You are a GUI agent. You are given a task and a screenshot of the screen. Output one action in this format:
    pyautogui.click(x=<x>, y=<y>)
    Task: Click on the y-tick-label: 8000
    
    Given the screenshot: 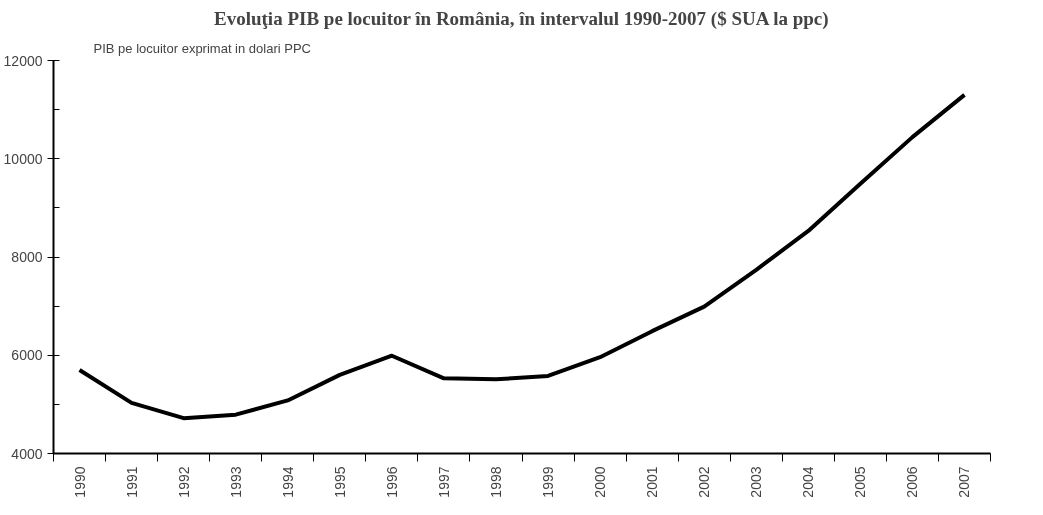 What is the action you would take?
    pyautogui.click(x=27, y=257)
    